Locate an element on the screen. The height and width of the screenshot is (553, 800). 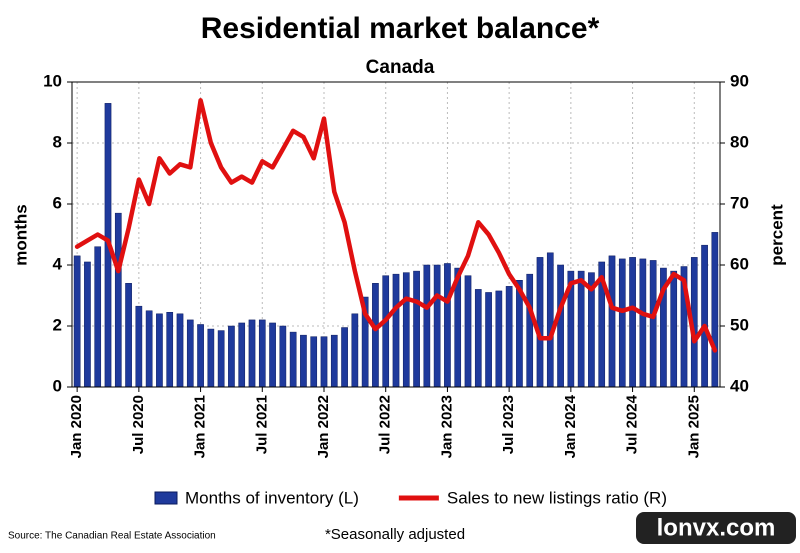
y2-tick-label: 60 is located at coordinates (739, 263).